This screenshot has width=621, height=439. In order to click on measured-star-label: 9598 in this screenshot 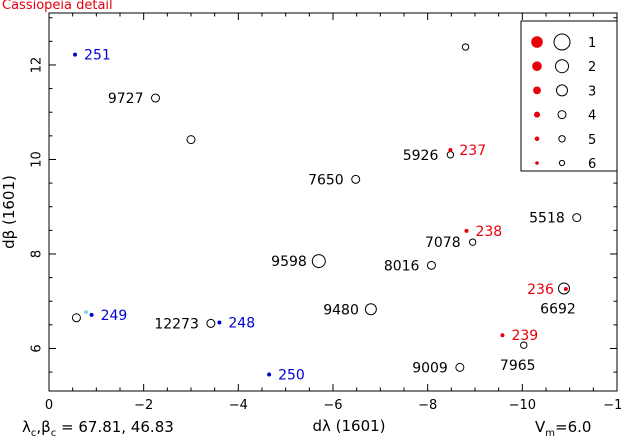, I will do `click(289, 262)`.